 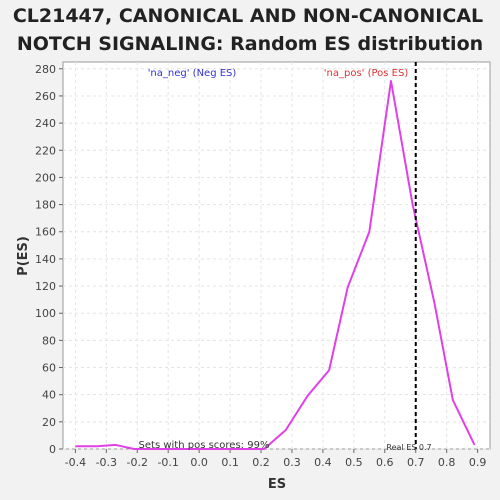 What do you see at coordinates (75, 462) in the screenshot?
I see `x-tick-label: -0.4` at bounding box center [75, 462].